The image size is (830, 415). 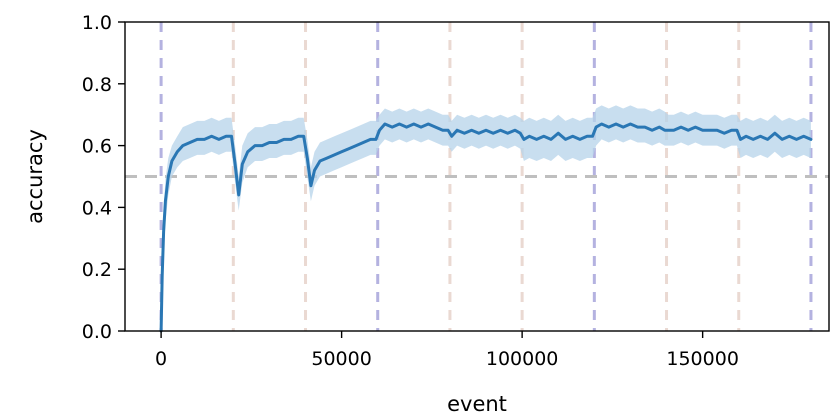 I want to click on y-axis-label: accuracy, so click(x=35, y=176).